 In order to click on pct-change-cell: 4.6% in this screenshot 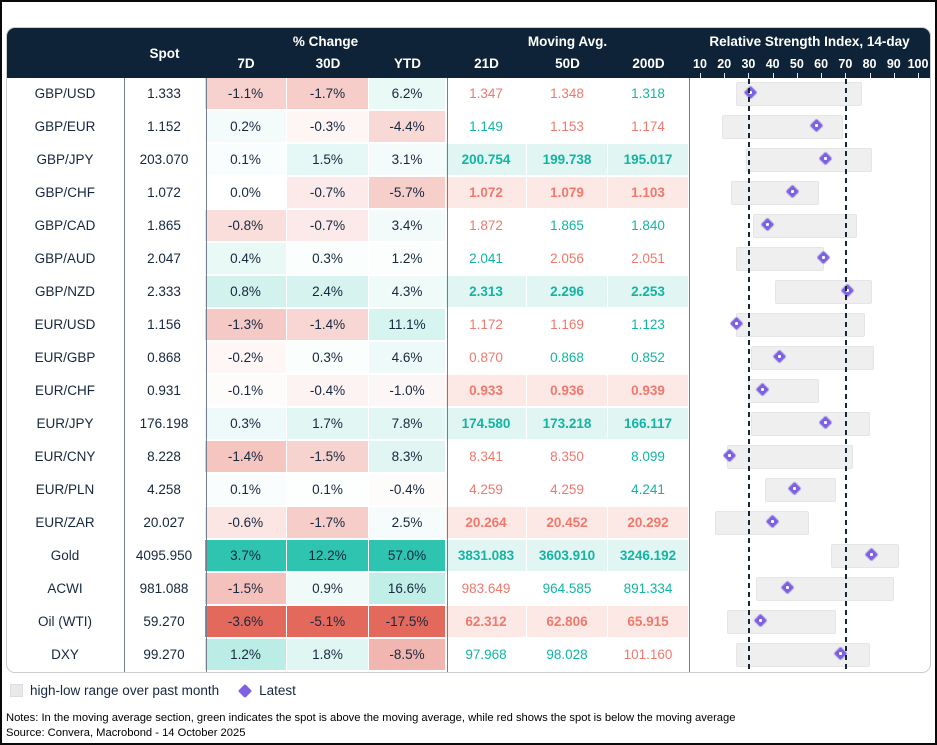, I will do `click(407, 358)`.